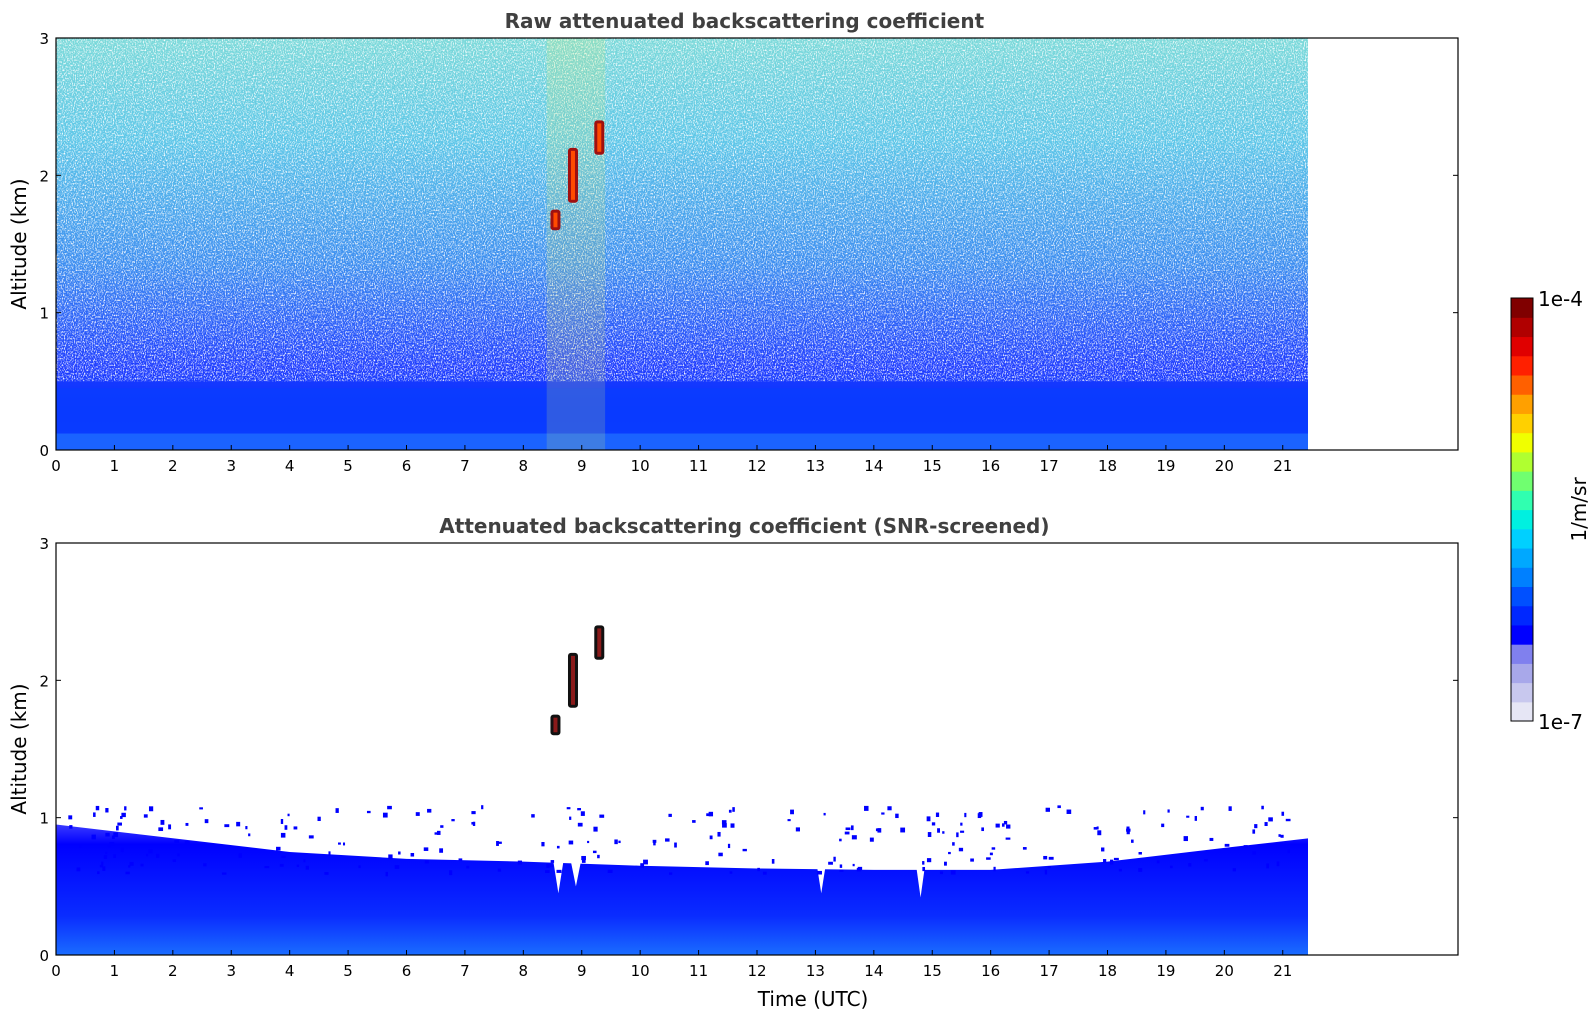 This screenshot has height=1020, width=1595. What do you see at coordinates (44, 314) in the screenshot?
I see `y-tick-label: 1` at bounding box center [44, 314].